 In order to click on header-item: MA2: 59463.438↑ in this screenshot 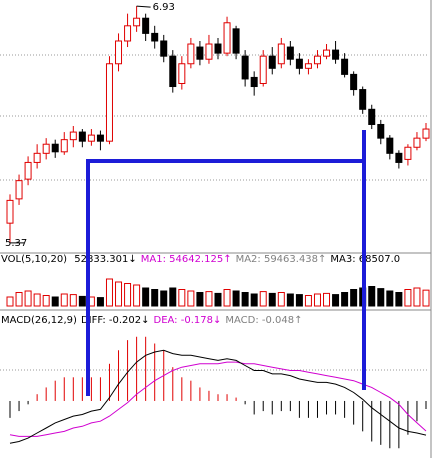, I will do `click(281, 259)`.